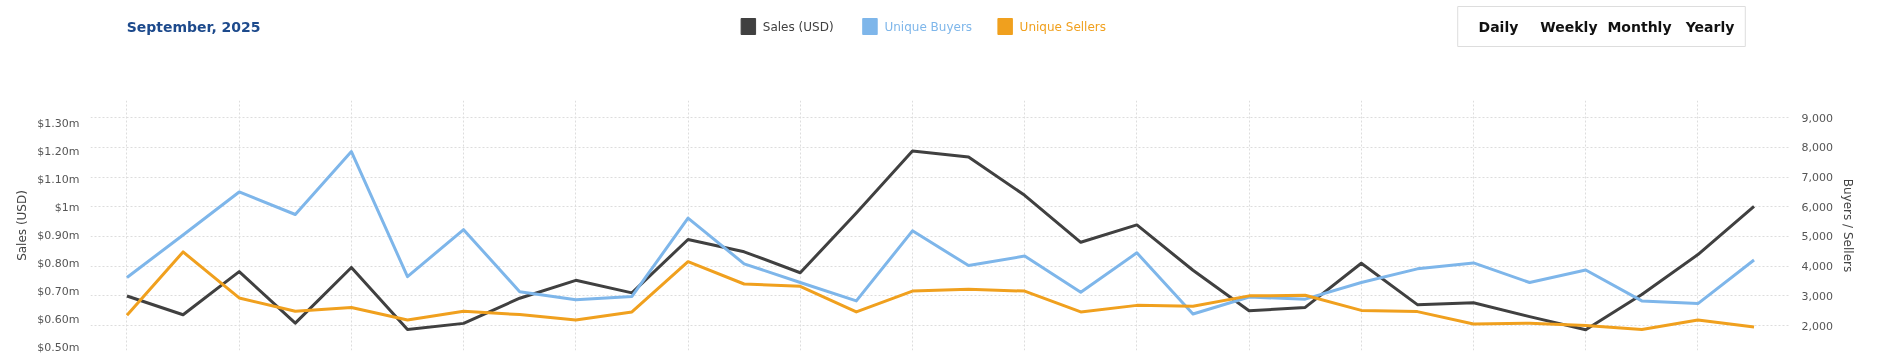  Describe the element at coordinates (1639, 26) in the screenshot. I see `text: Monthly` at that location.